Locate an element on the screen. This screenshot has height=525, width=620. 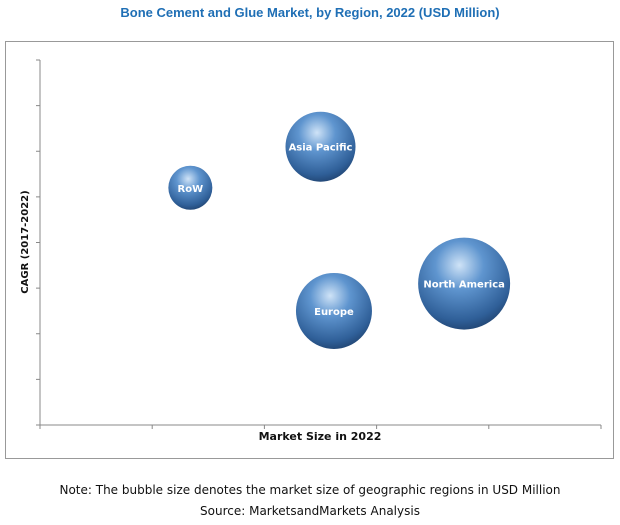
bubble-label: Asia Pacific is located at coordinates (321, 148).